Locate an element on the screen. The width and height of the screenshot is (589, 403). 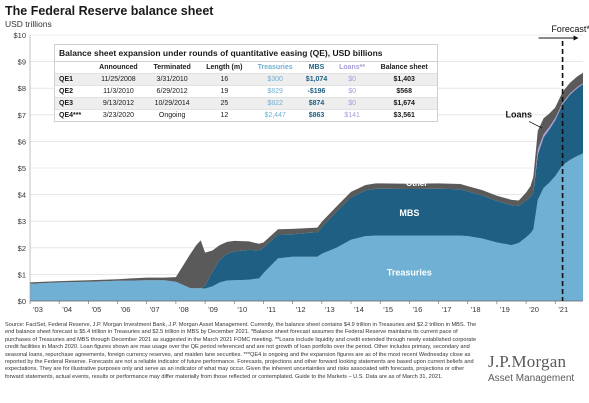
qe-row-length: 16 is located at coordinates (224, 79).